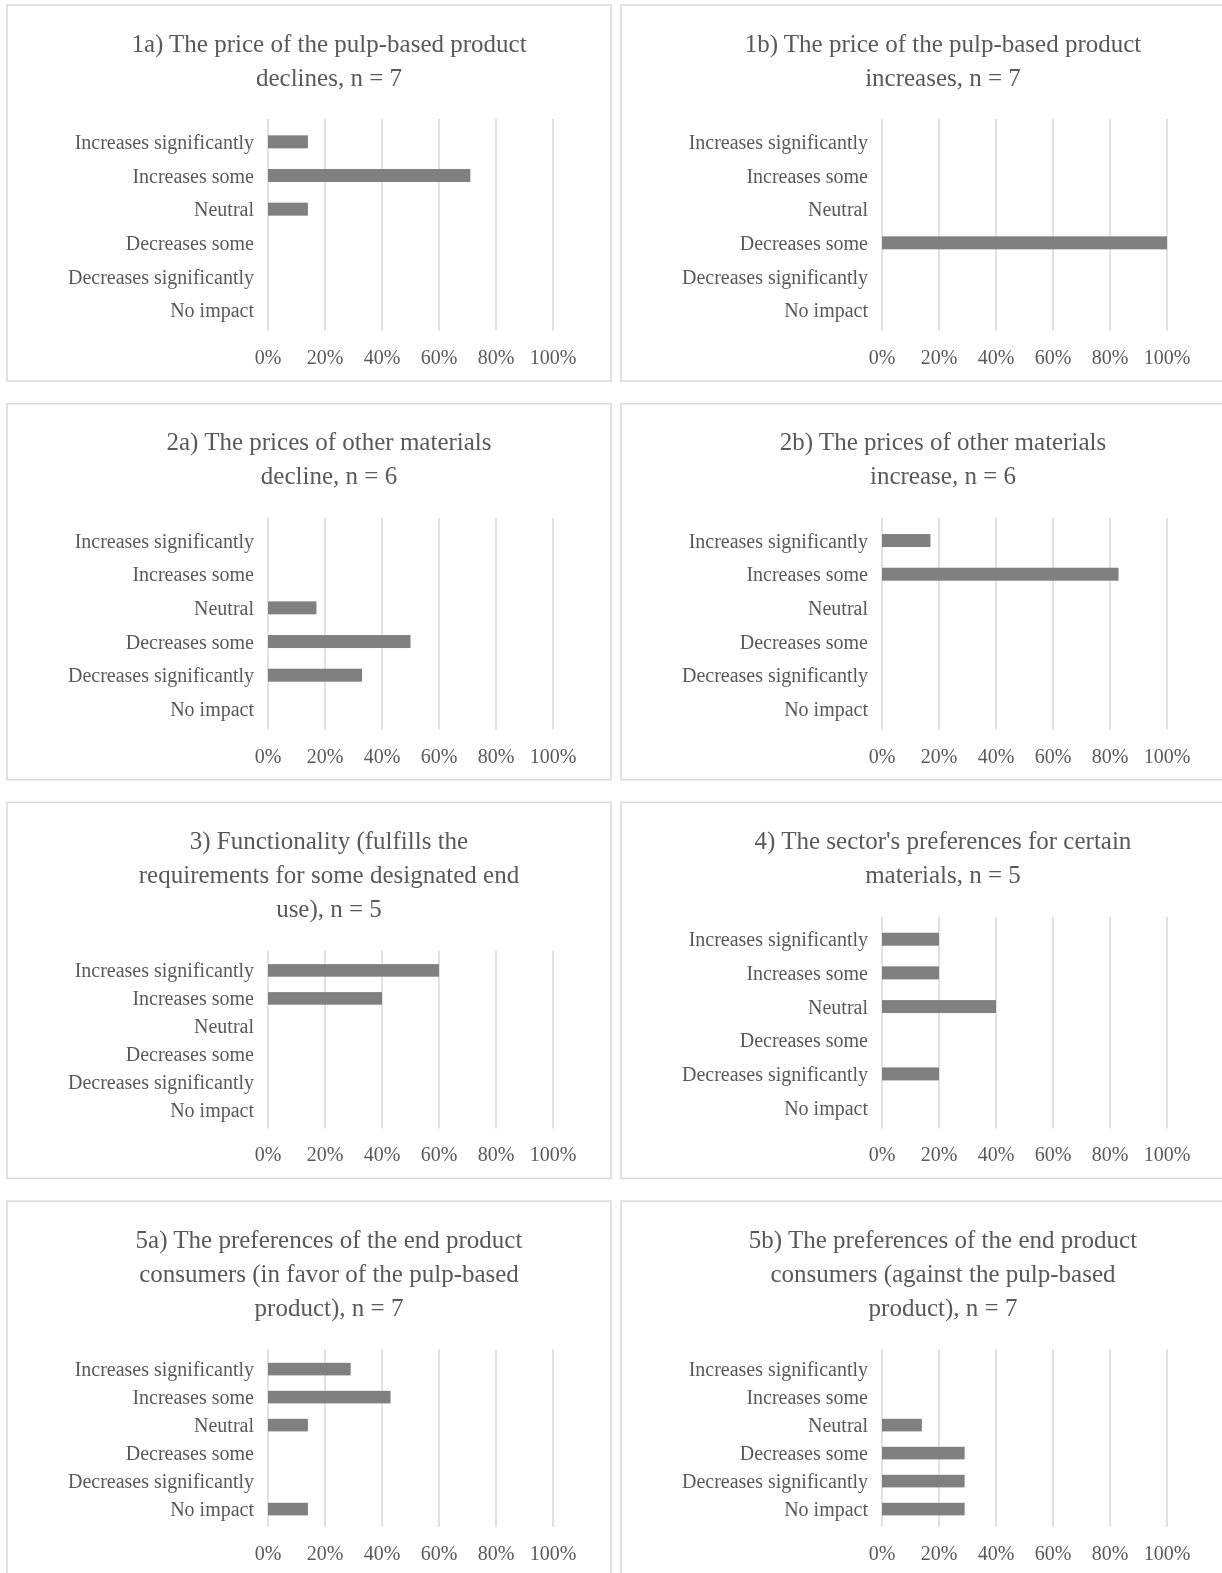 The image size is (1222, 1573). Describe the element at coordinates (943, 1273) in the screenshot. I see `chart-title: 5b) The preferences of the end product consumers (against the pulp-based product), n = 7` at that location.